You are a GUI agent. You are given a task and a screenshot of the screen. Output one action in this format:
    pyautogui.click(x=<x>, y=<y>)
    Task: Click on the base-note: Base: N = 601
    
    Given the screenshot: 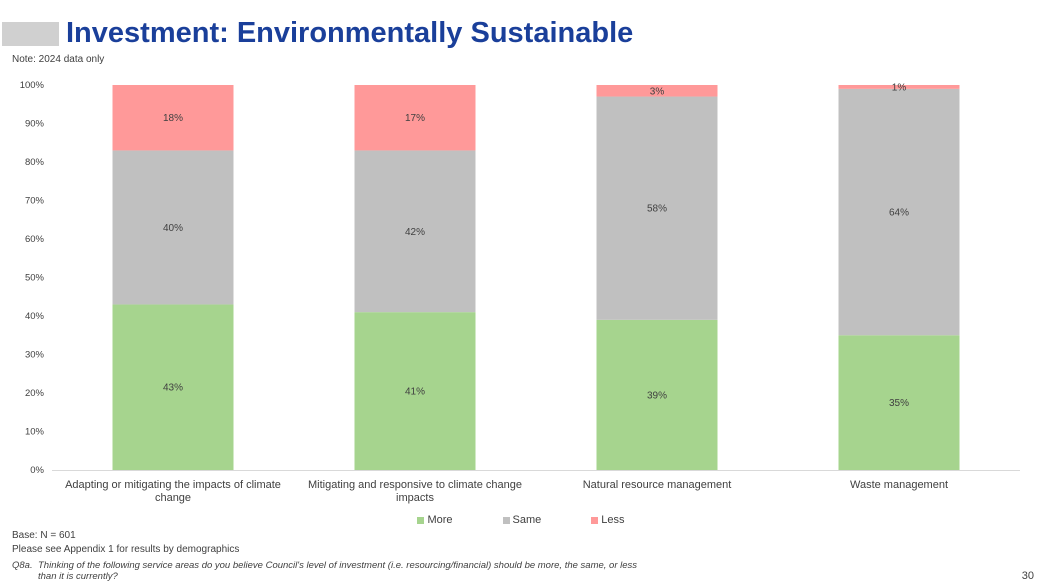 What is the action you would take?
    pyautogui.click(x=44, y=535)
    